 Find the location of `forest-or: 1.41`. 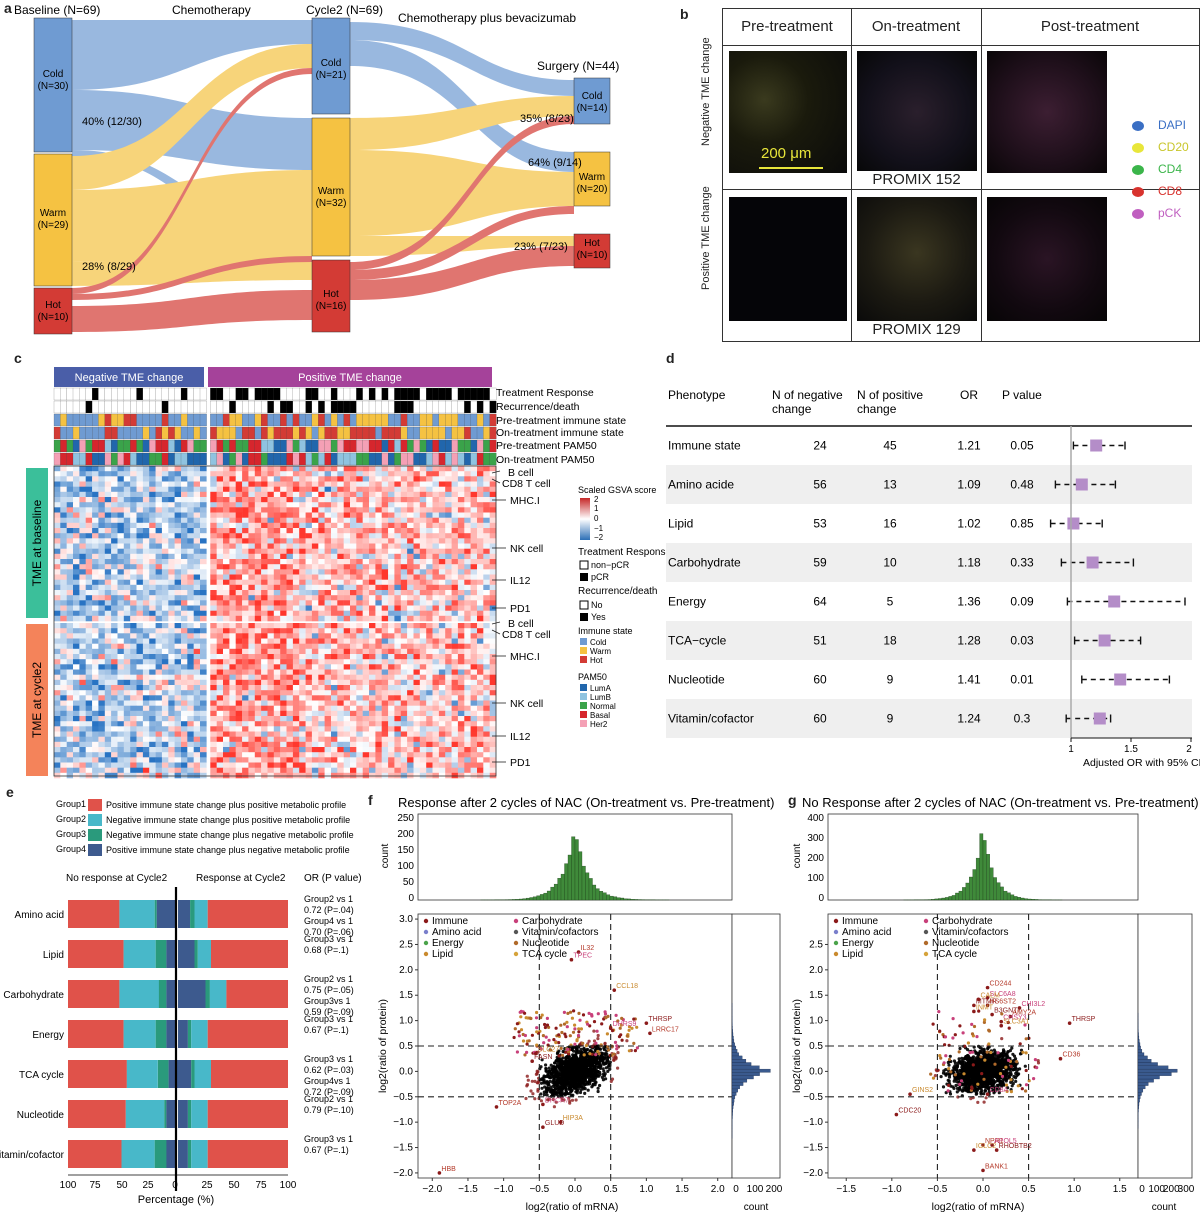

forest-or: 1.41 is located at coordinates (969, 680).